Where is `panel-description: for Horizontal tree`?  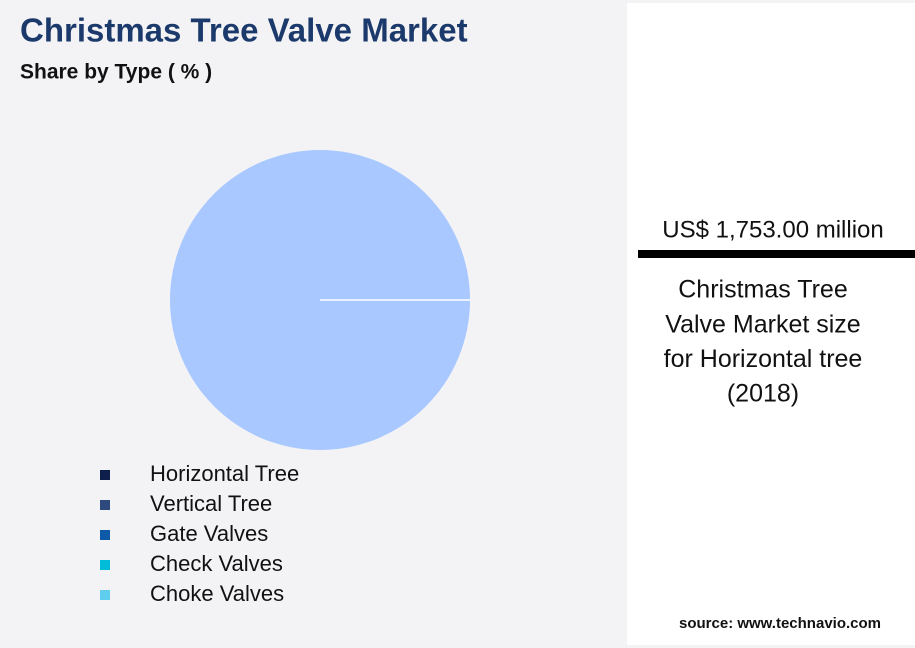 panel-description: for Horizontal tree is located at coordinates (763, 359).